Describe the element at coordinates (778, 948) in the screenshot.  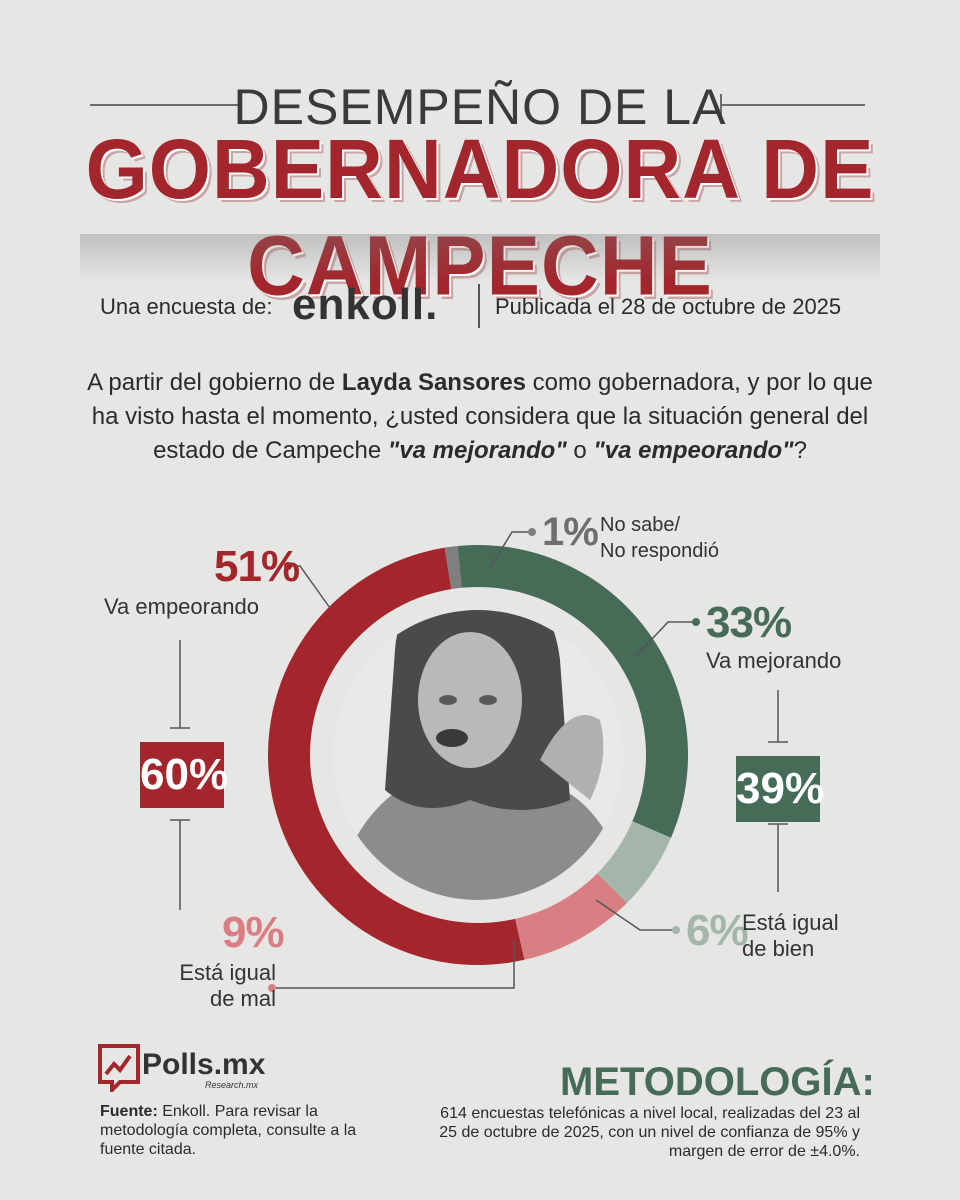
I see `label-igual-bien-line-2: de bien` at that location.